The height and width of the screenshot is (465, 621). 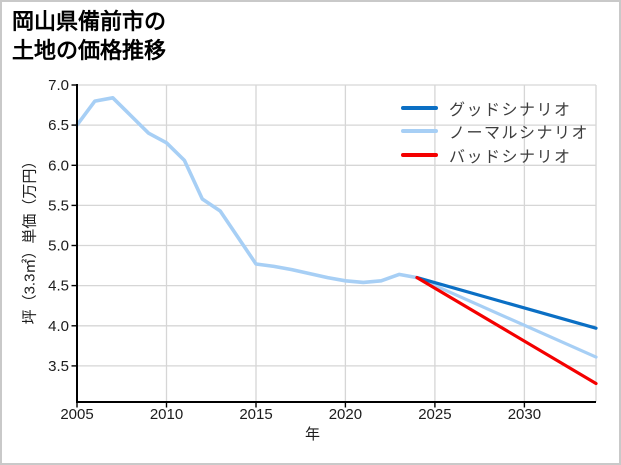 I want to click on y-tick-label-4.0: 4.0, so click(x=58, y=326).